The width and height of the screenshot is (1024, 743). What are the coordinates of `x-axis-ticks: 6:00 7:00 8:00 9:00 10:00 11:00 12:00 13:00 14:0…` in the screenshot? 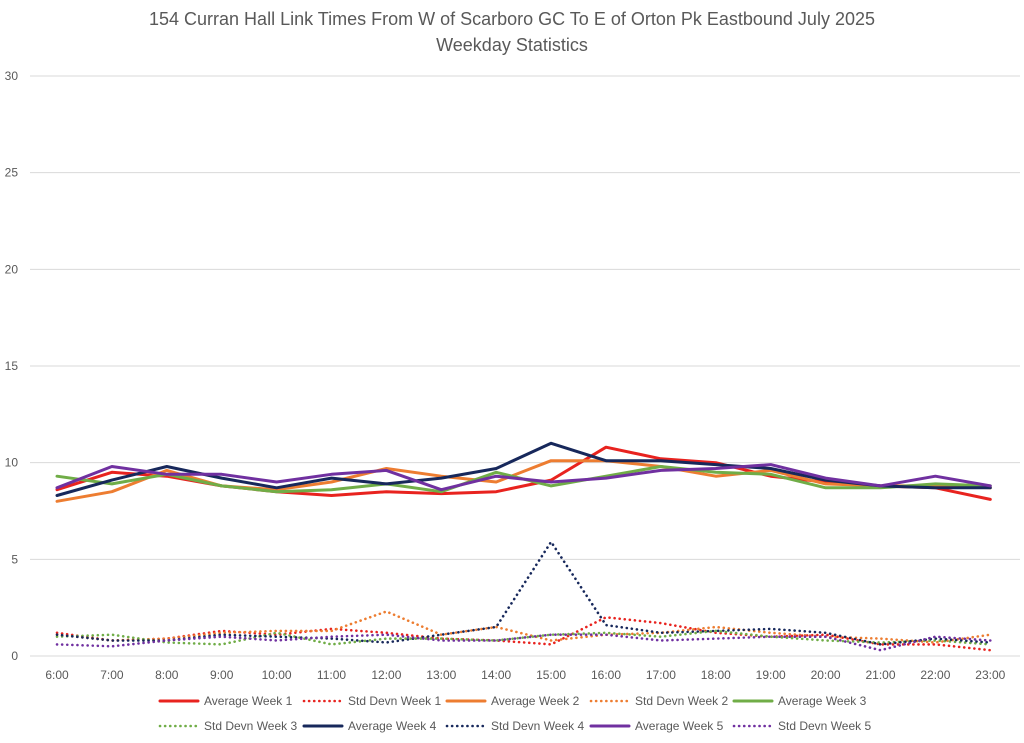 It's located at (525, 675).